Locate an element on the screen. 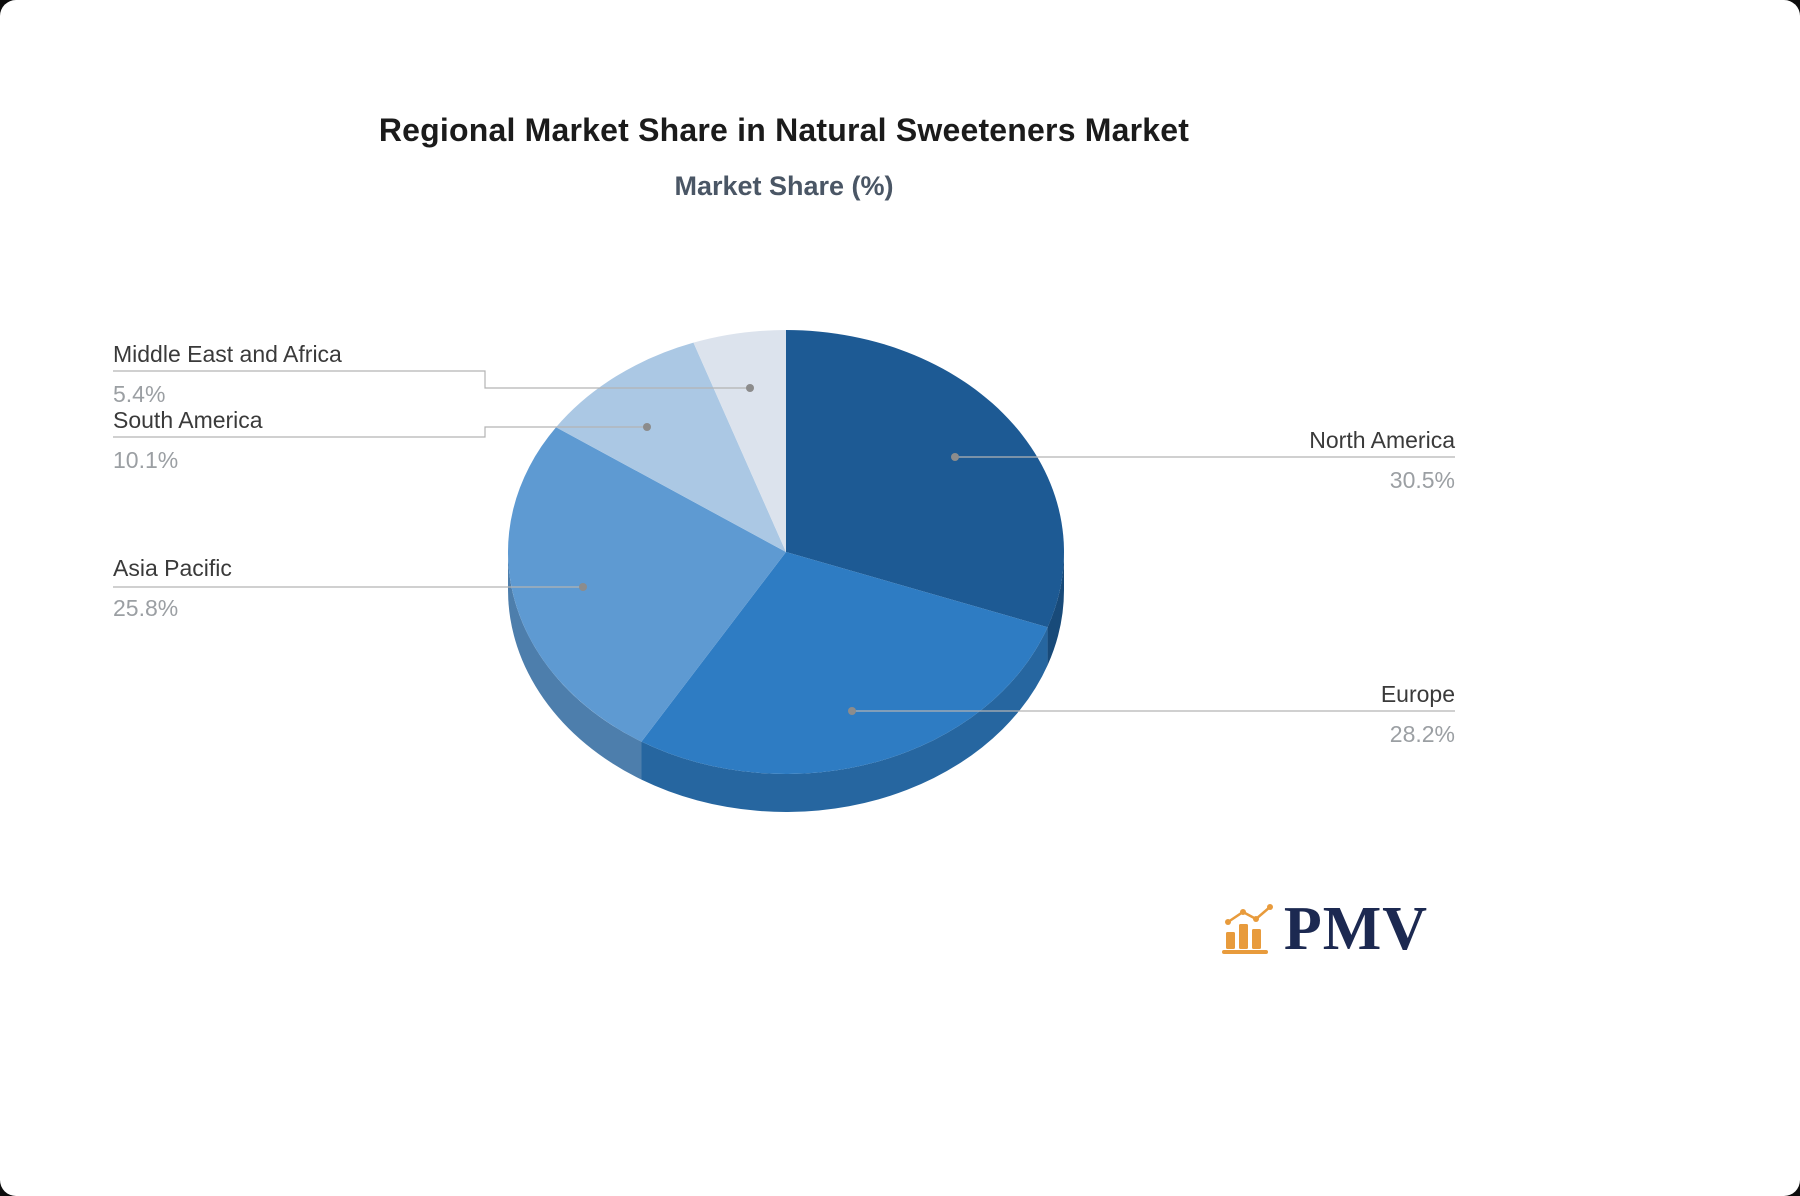 The height and width of the screenshot is (1196, 1800). pie-slice-middle-east-and-africa is located at coordinates (739, 441).